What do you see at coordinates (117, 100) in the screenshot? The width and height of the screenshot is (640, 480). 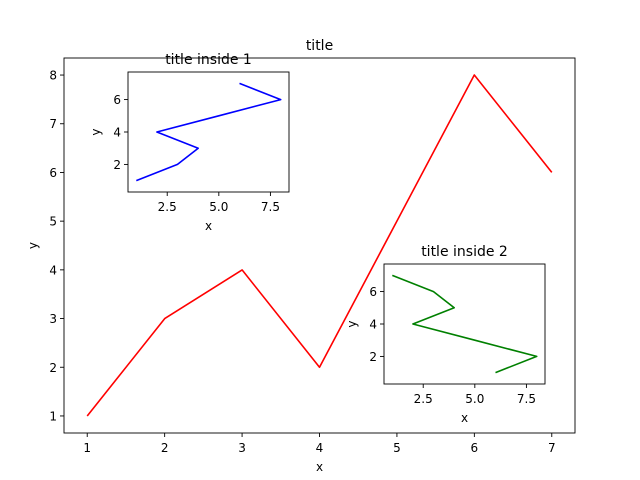 I see `inset-chart-1-y-tick-label: 6` at bounding box center [117, 100].